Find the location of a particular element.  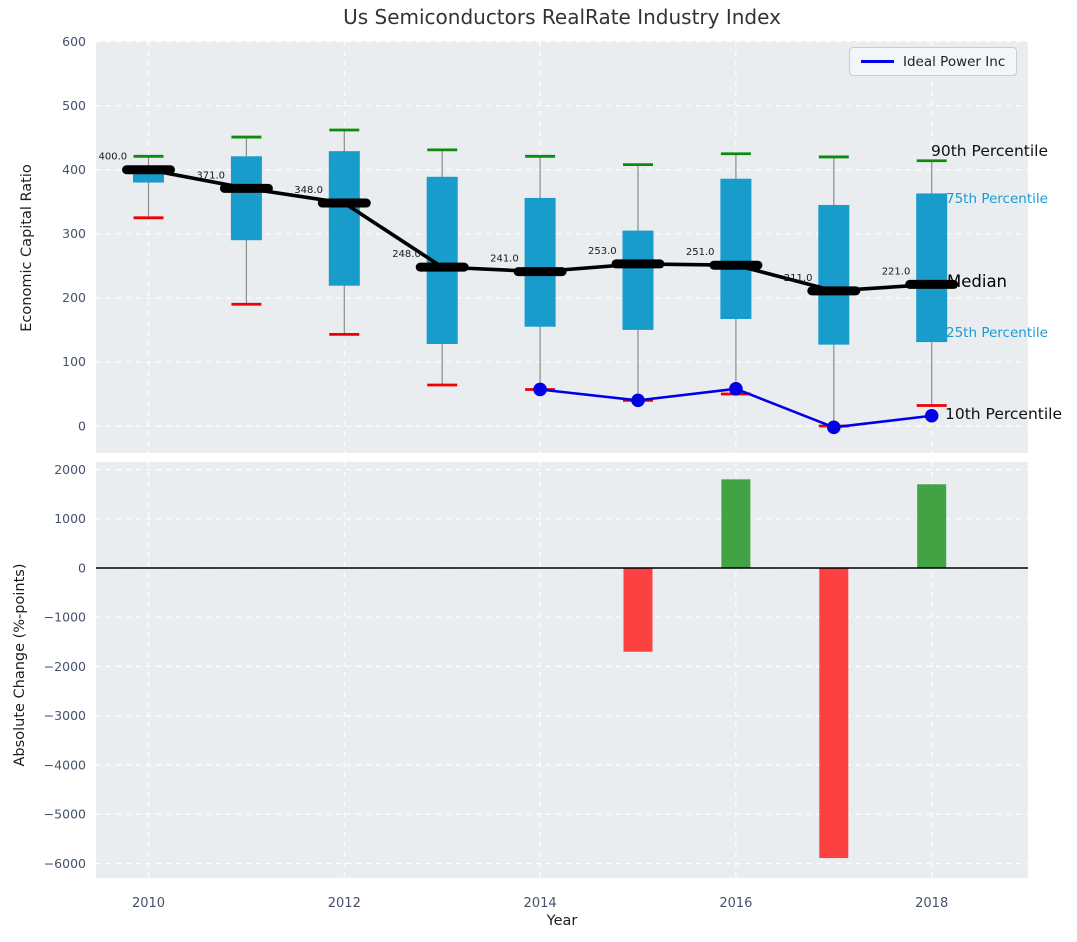

svg-text: −6000 is located at coordinates (65, 863).